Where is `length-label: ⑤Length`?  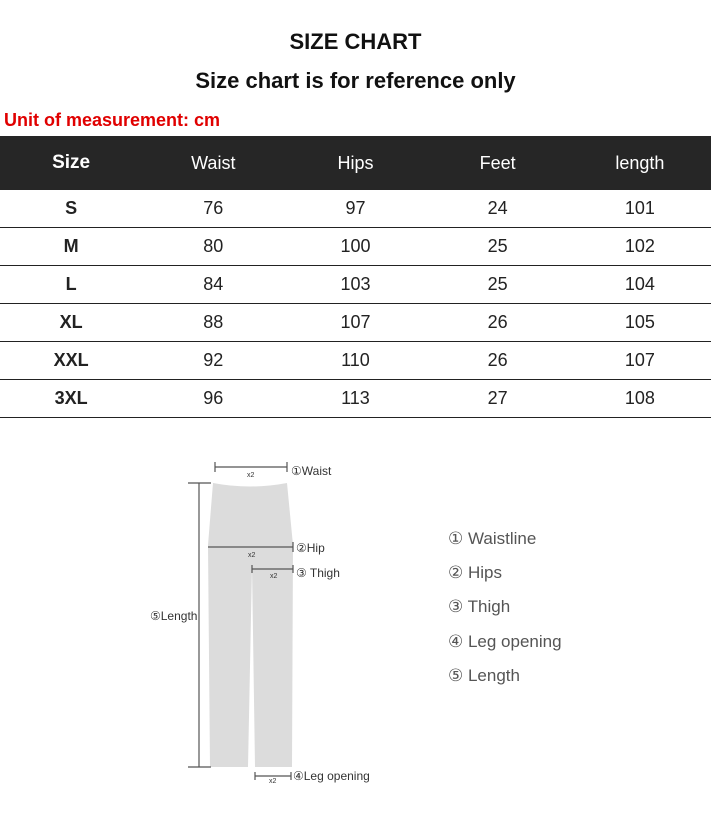 length-label: ⑤Length is located at coordinates (173, 616).